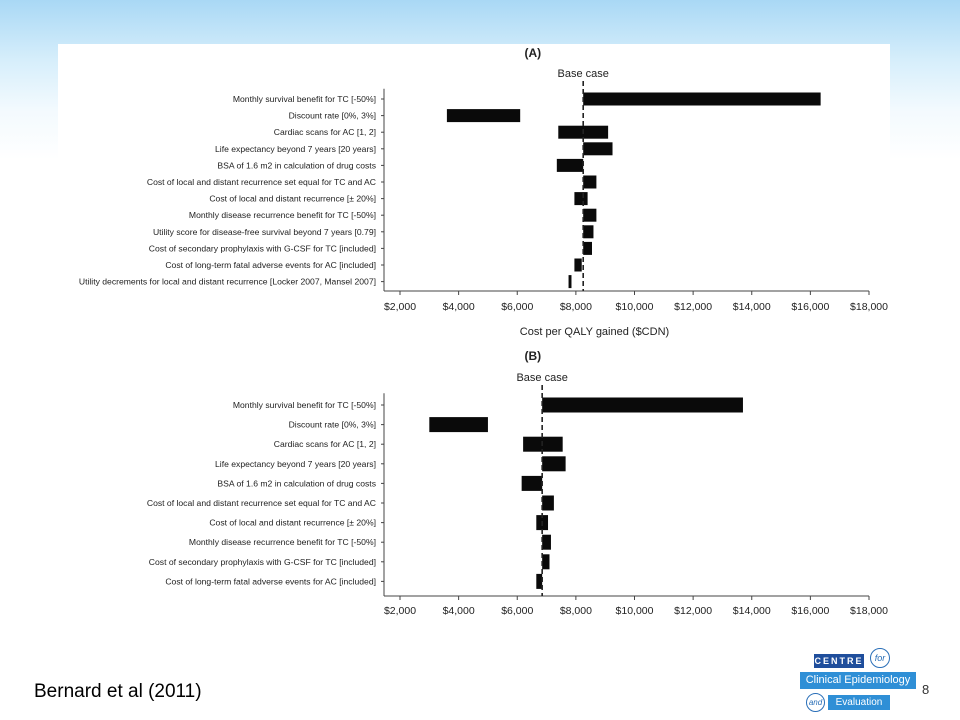  I want to click on chart-a-x-tick-label: $10,000, so click(635, 307).